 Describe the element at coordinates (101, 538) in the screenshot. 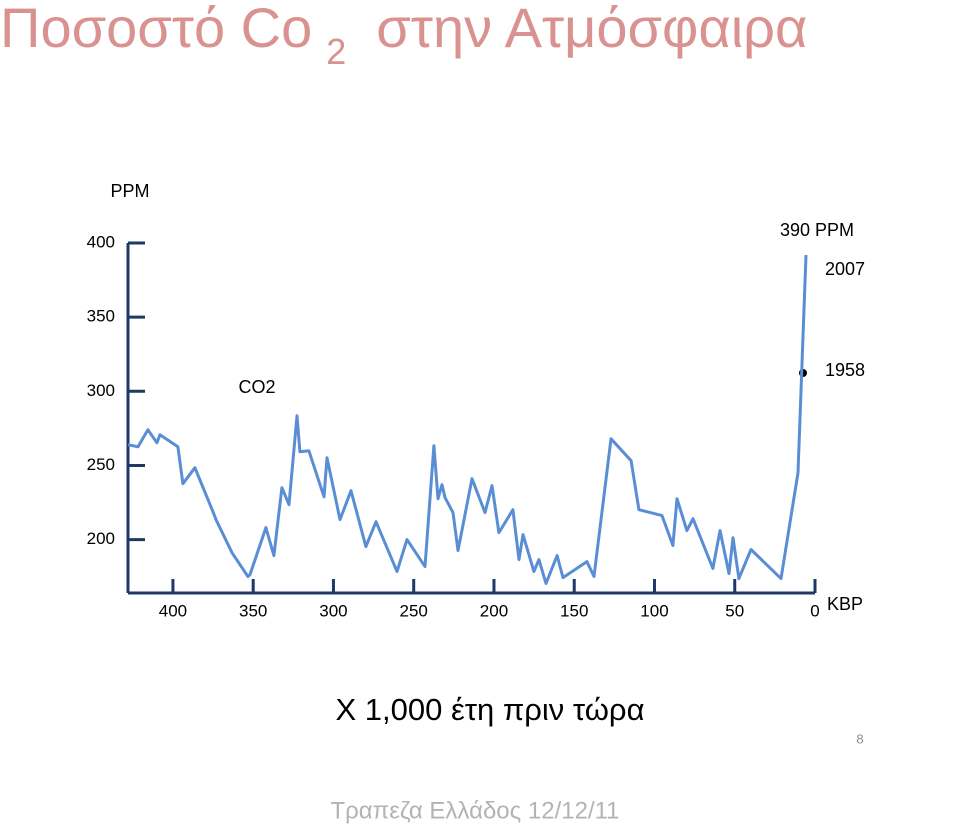

I see `y-tick-label: 200` at that location.